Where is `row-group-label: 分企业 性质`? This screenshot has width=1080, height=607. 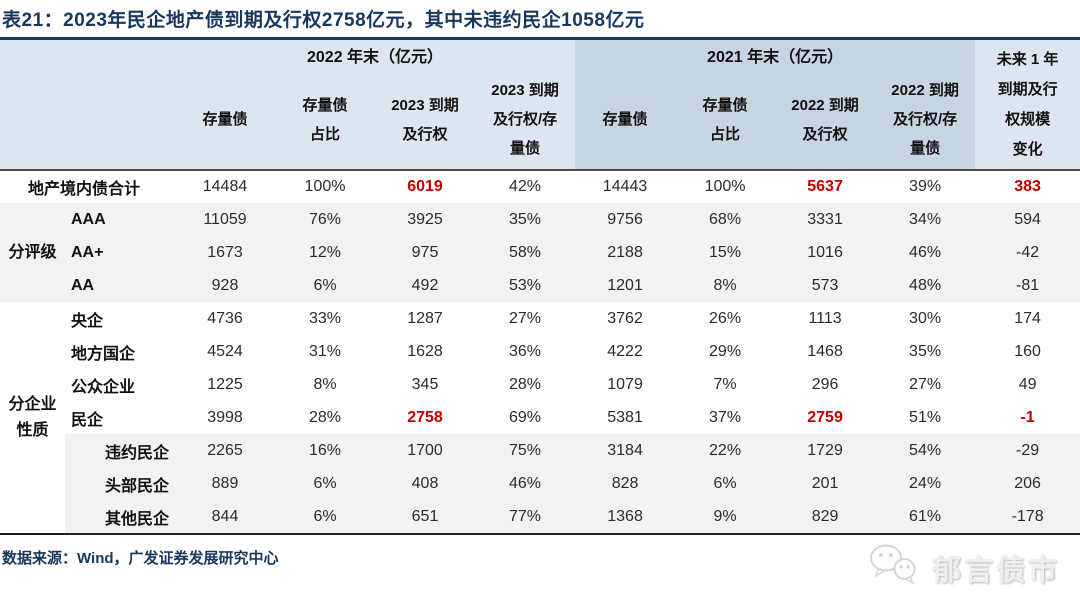
row-group-label: 分企业 性质 is located at coordinates (32, 417).